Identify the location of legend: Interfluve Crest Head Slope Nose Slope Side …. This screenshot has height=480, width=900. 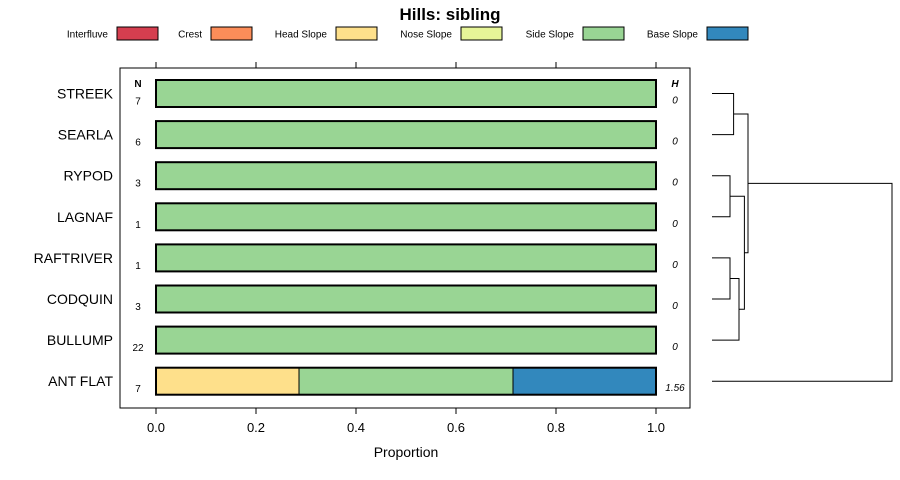
(408, 33).